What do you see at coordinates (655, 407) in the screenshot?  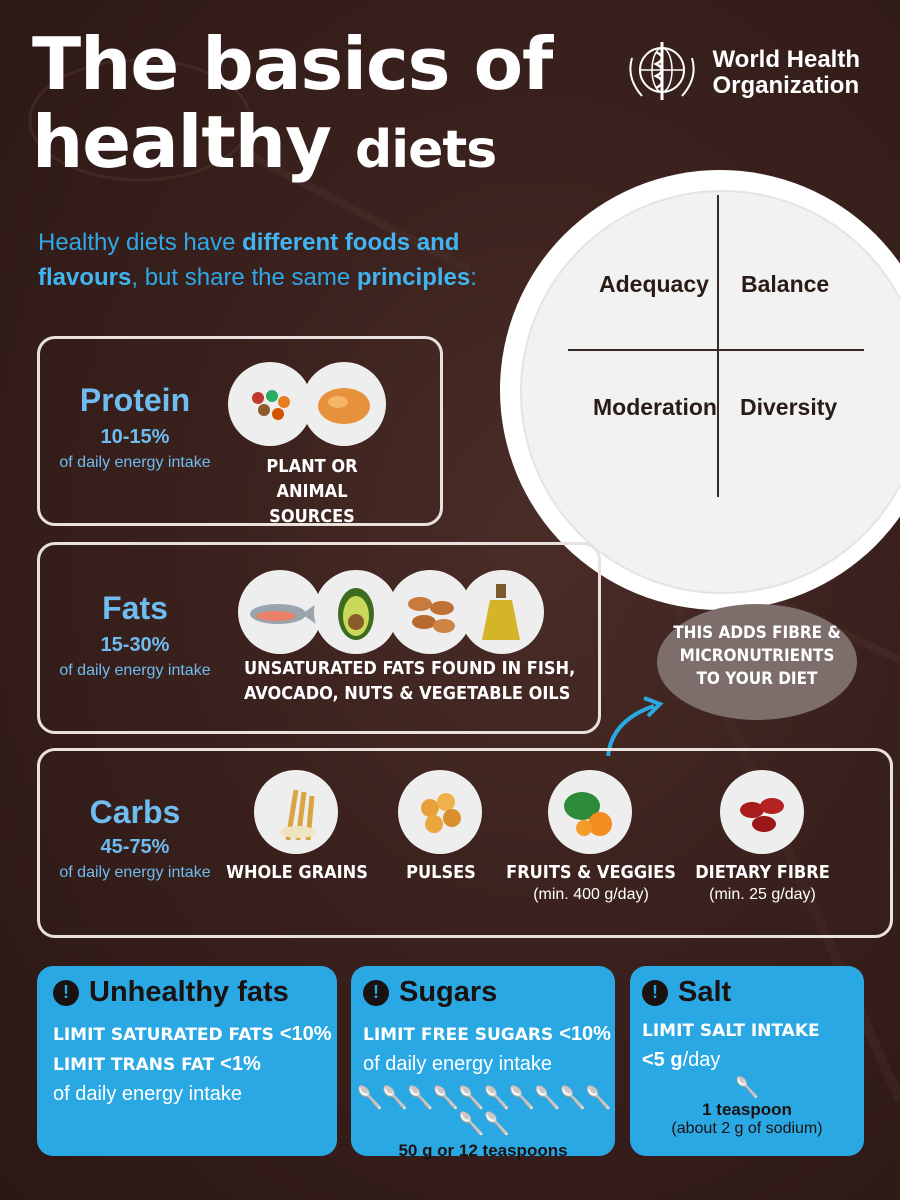 I see `plate-moderation: Moderation` at bounding box center [655, 407].